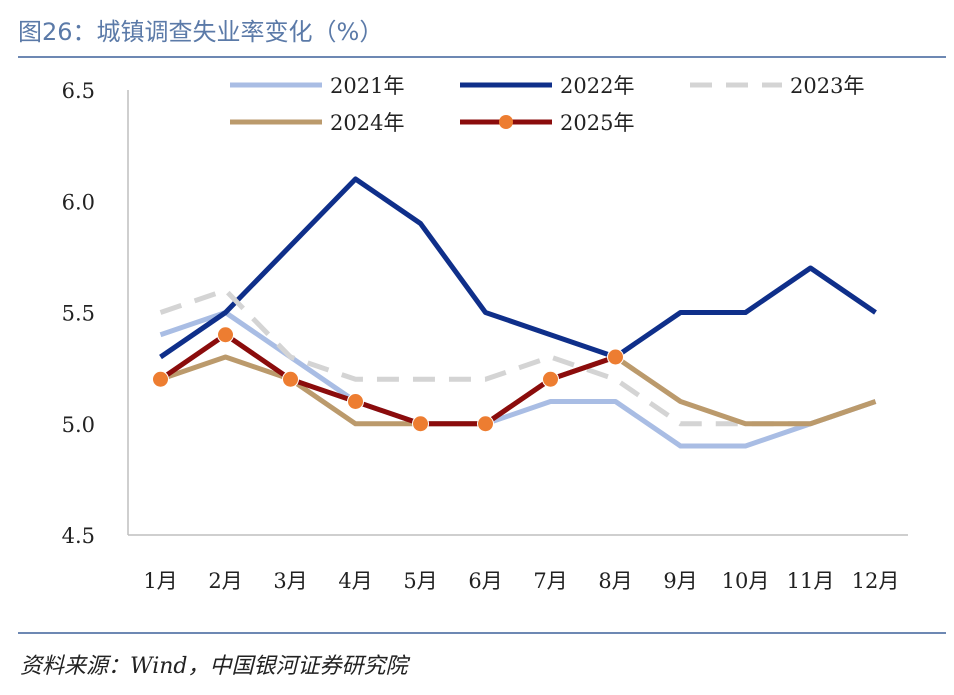 Image resolution: width=954 pixels, height=695 pixels. What do you see at coordinates (160, 581) in the screenshot?
I see `x-tick-label: 1月` at bounding box center [160, 581].